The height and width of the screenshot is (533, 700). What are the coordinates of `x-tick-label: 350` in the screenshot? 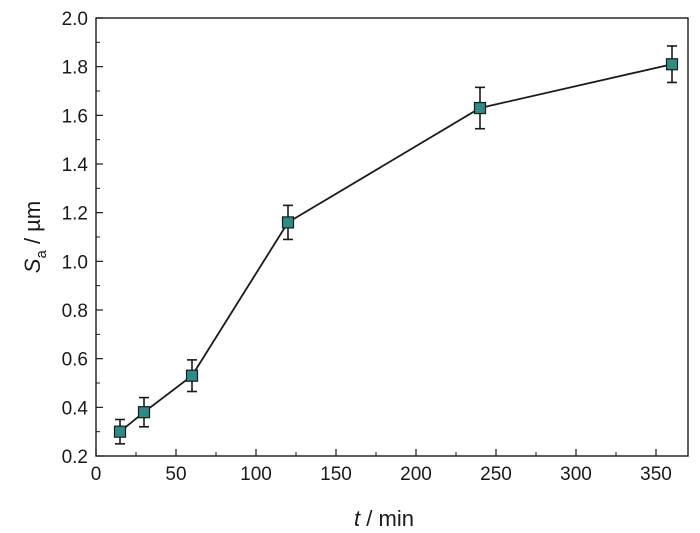 It's located at (656, 474).